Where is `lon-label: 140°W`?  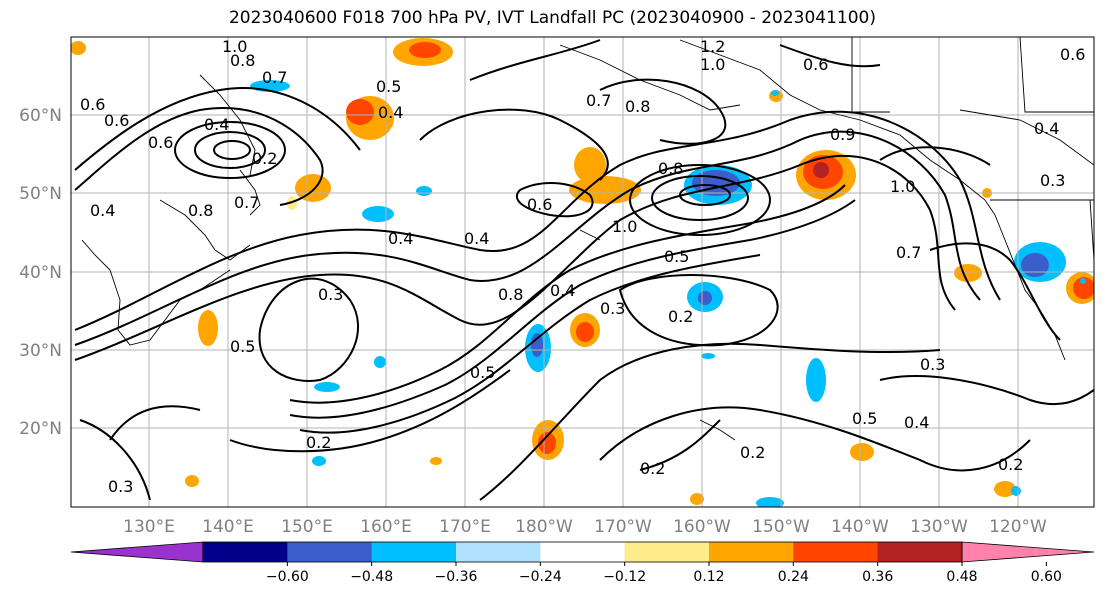
lon-label: 140°W is located at coordinates (860, 527).